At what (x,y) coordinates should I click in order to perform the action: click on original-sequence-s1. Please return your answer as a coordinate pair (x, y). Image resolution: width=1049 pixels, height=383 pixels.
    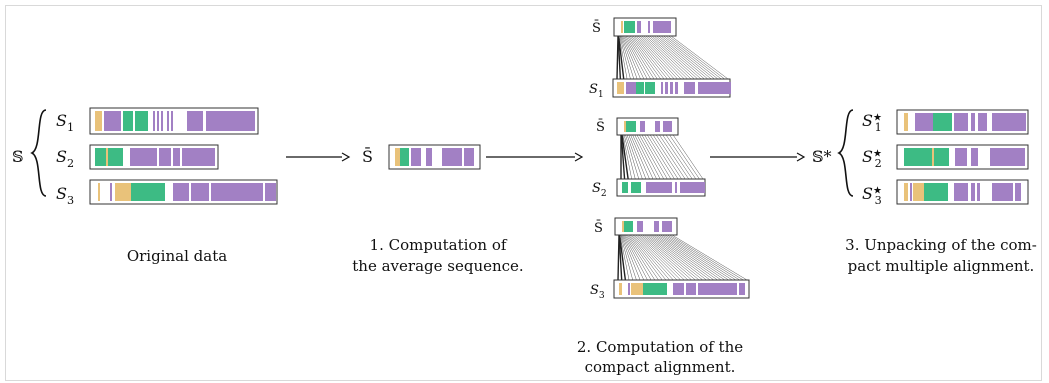
    Looking at the image, I should click on (174, 121).